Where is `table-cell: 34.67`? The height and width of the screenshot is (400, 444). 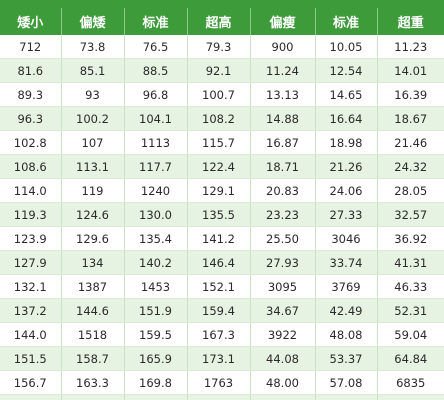 table-cell: 34.67 is located at coordinates (283, 310).